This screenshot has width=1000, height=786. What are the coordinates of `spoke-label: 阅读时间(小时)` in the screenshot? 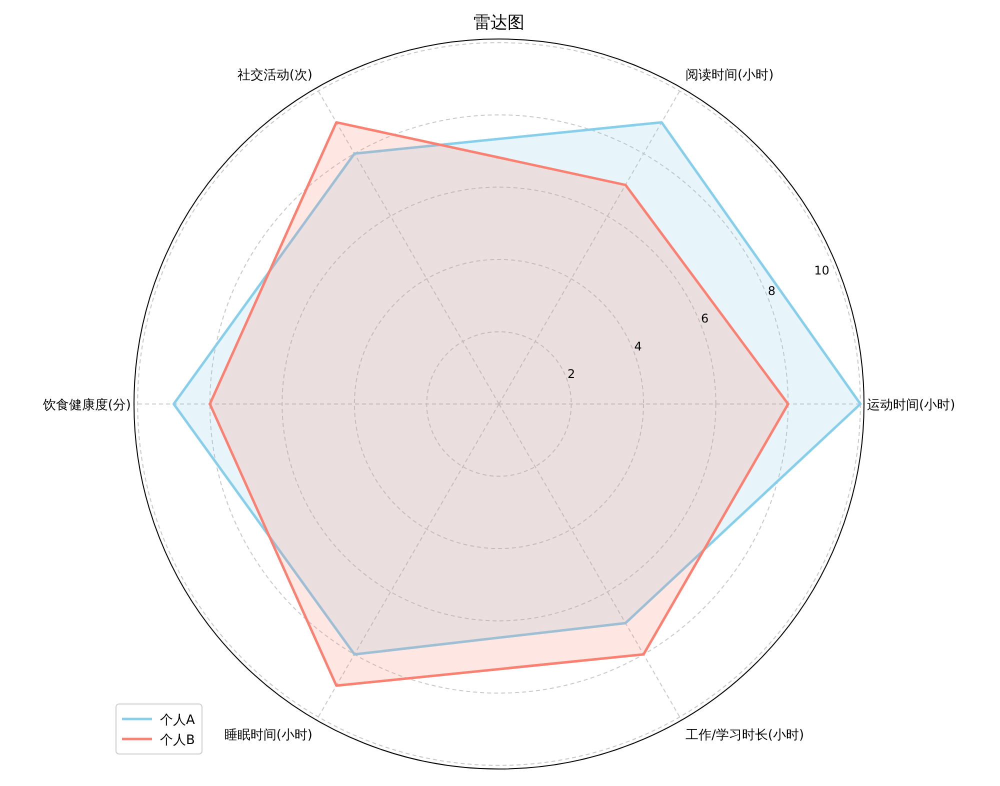 It's located at (730, 76).